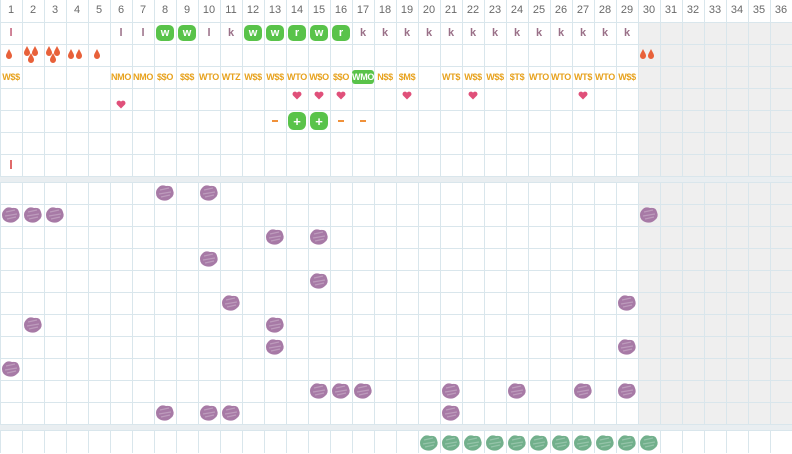  What do you see at coordinates (649, 10) in the screenshot?
I see `day-number: 30` at bounding box center [649, 10].